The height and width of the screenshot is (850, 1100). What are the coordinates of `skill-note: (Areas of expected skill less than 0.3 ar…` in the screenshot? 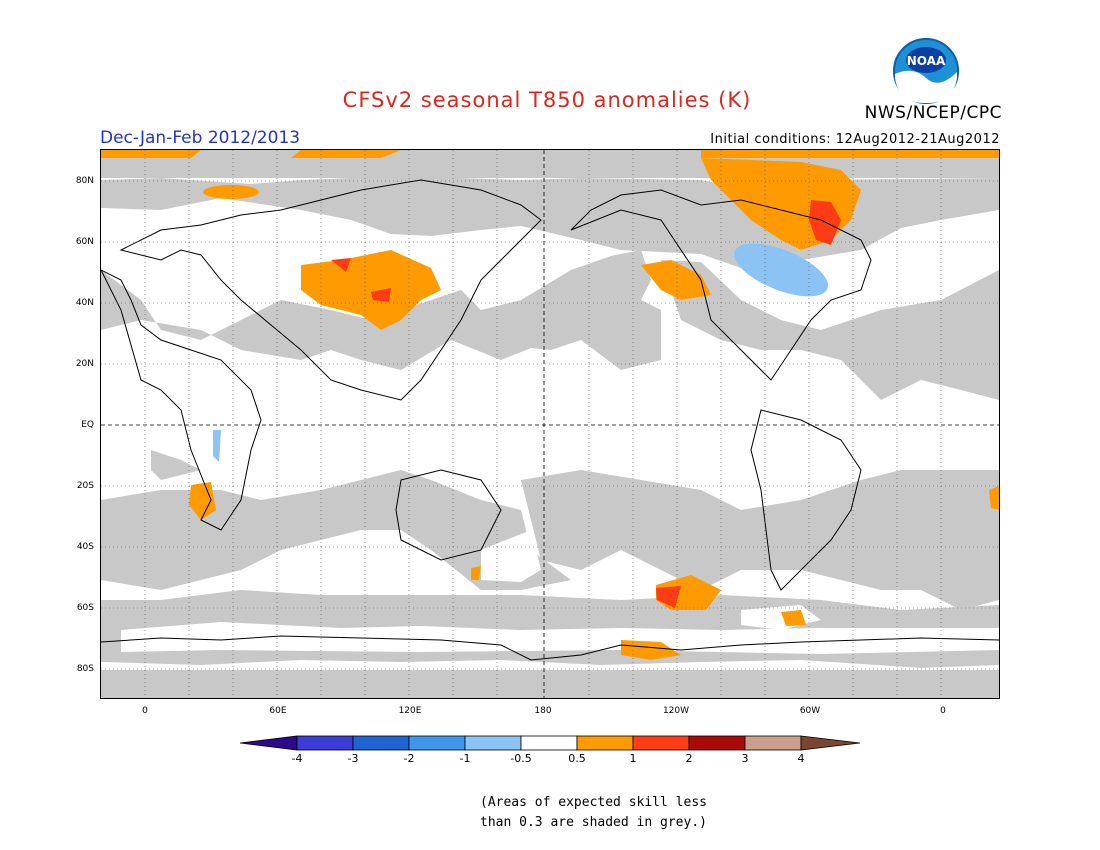 It's located at (593, 813).